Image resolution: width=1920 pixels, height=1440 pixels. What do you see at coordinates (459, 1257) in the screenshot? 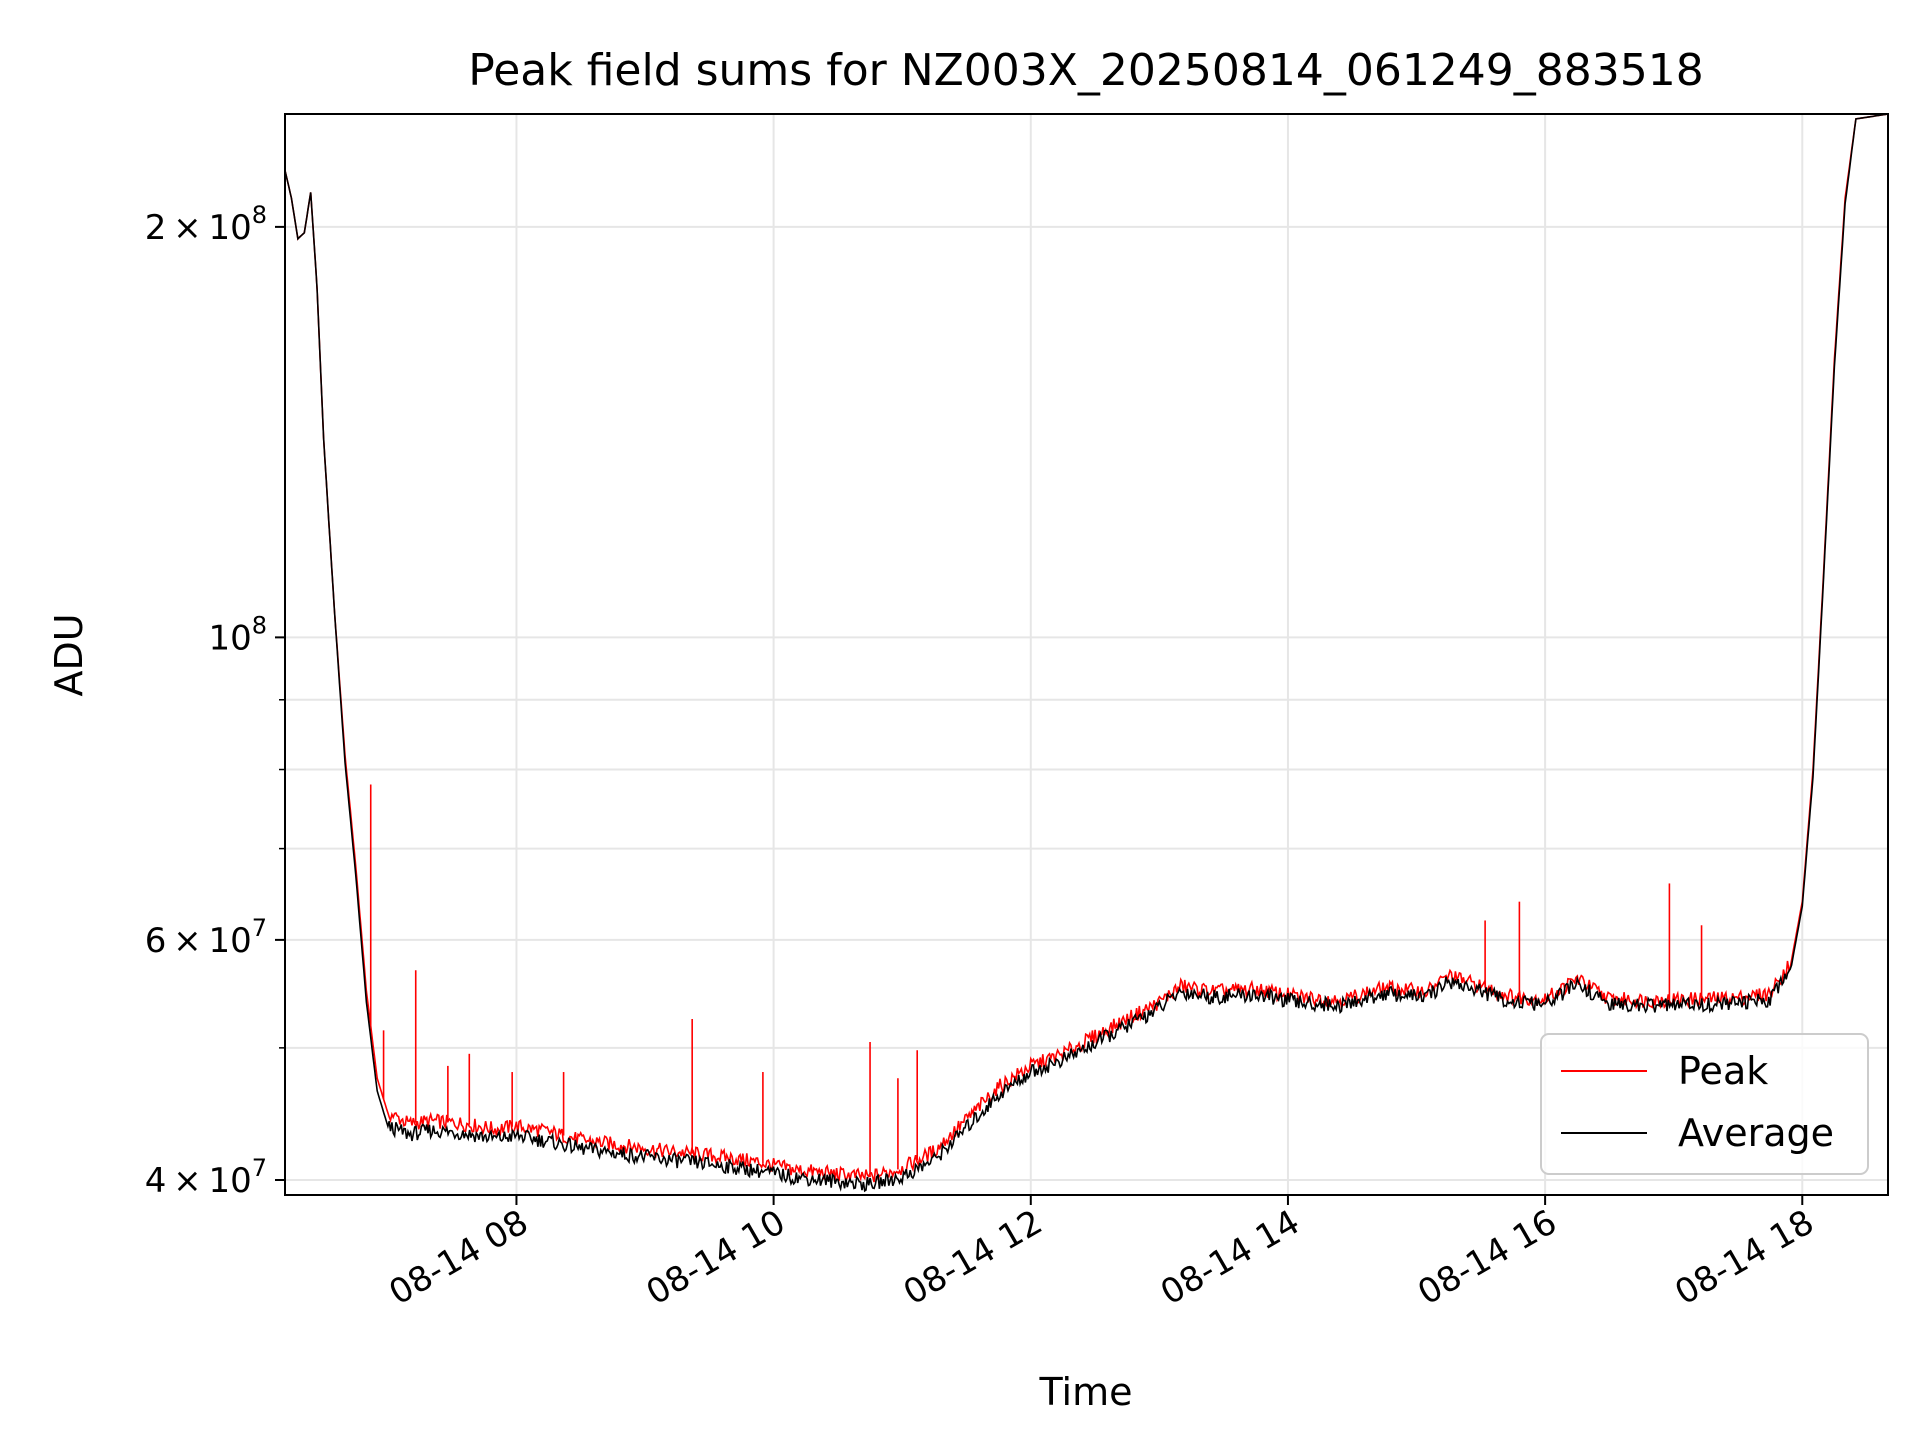
I see `x-tick-label: 08-14 08` at bounding box center [459, 1257].